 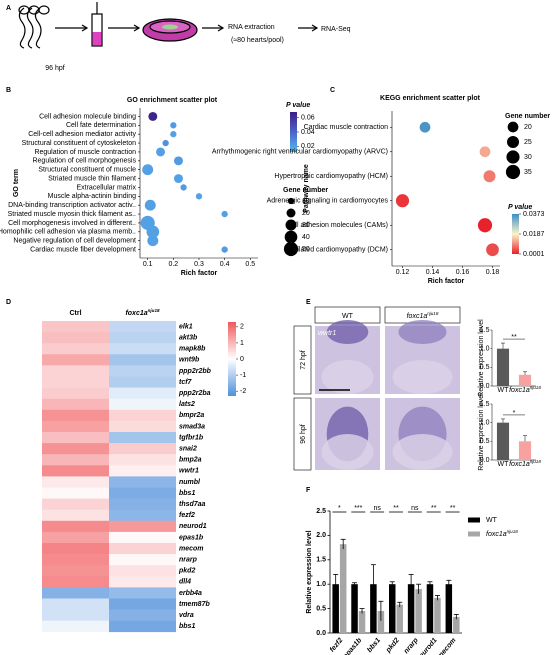 What do you see at coordinates (513, 531) in the screenshot?
I see `legend-label-superscript: nju18` at bounding box center [513, 531].